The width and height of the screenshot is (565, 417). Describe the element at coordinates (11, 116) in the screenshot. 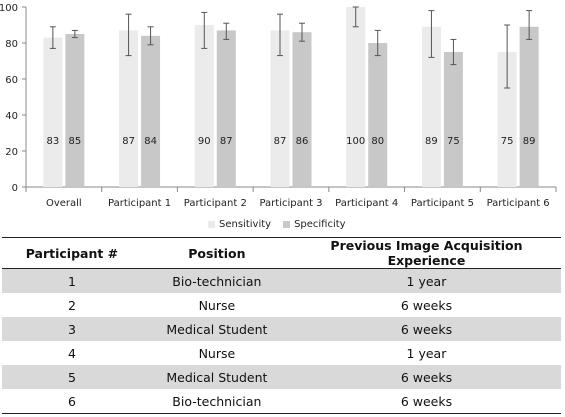

I see `y-tick-label: 40` at that location.